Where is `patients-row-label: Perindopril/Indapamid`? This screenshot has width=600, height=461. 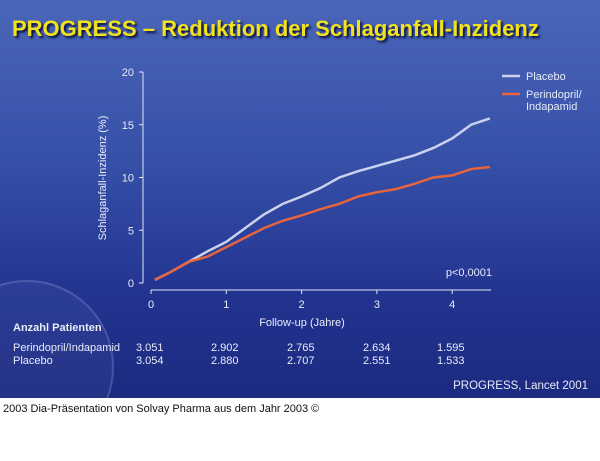 patients-row-label: Perindopril/Indapamid is located at coordinates (67, 348).